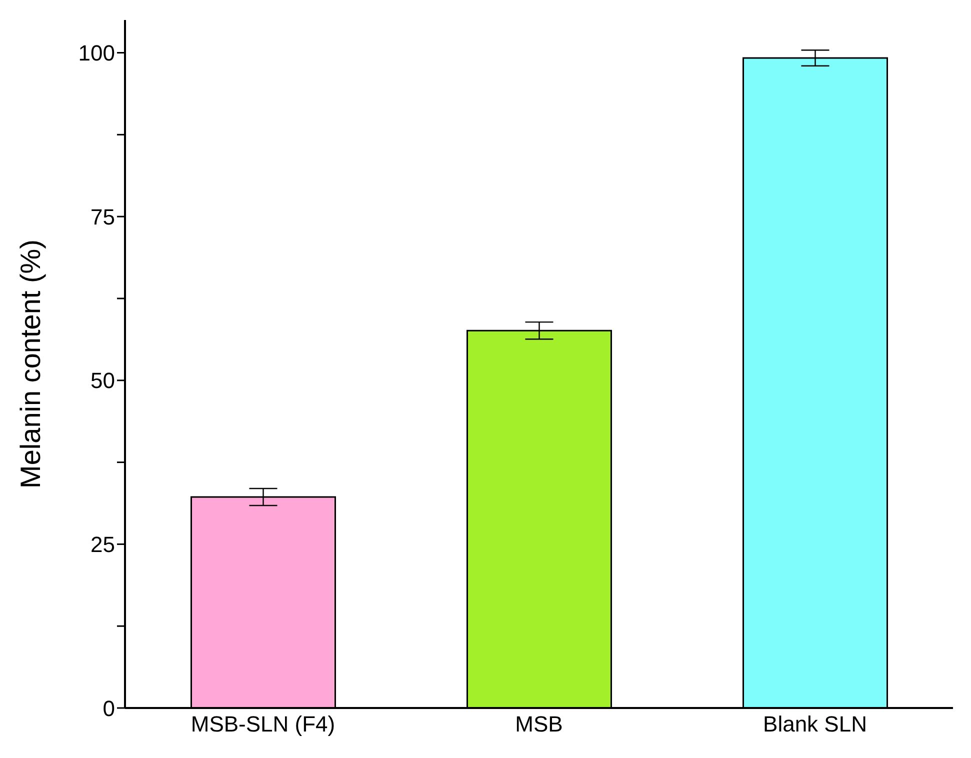 The height and width of the screenshot is (758, 971). What do you see at coordinates (102, 381) in the screenshot?
I see `y-tick-label: 50` at bounding box center [102, 381].